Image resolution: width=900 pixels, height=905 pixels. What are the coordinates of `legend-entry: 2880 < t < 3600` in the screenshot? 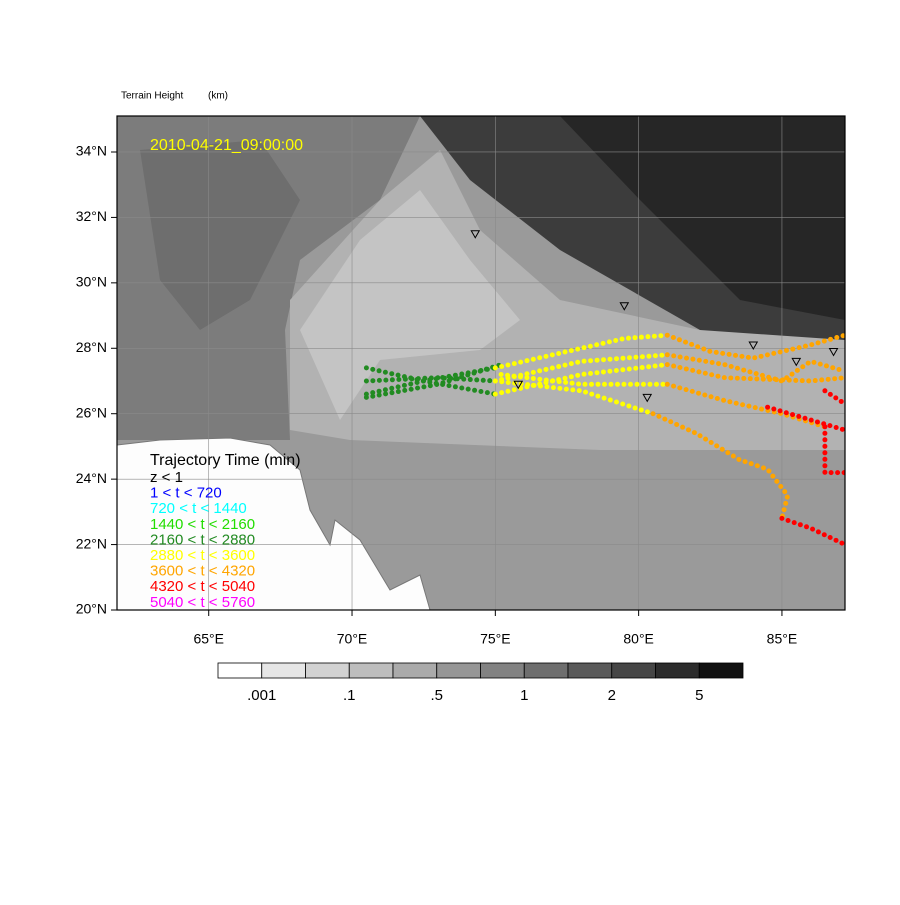 It's located at (202, 555).